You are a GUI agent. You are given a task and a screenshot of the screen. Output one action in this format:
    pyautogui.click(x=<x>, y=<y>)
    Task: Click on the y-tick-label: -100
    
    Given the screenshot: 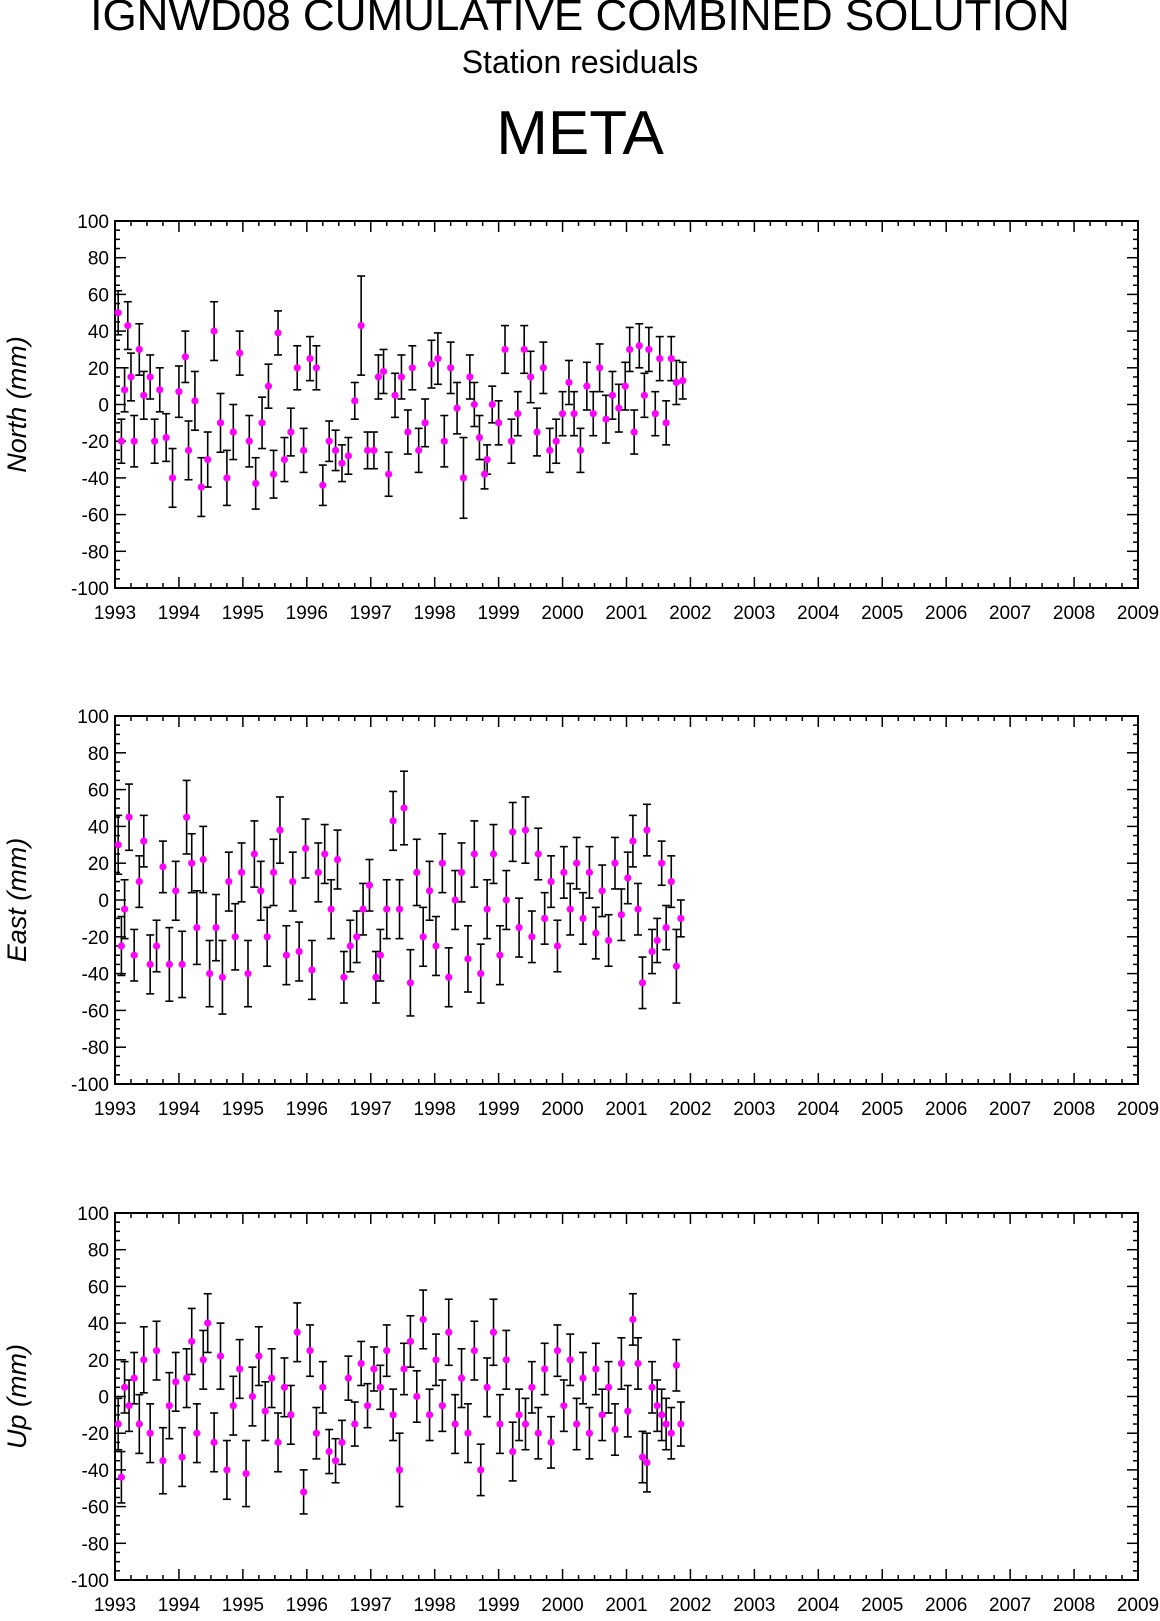 What is the action you would take?
    pyautogui.click(x=90, y=589)
    